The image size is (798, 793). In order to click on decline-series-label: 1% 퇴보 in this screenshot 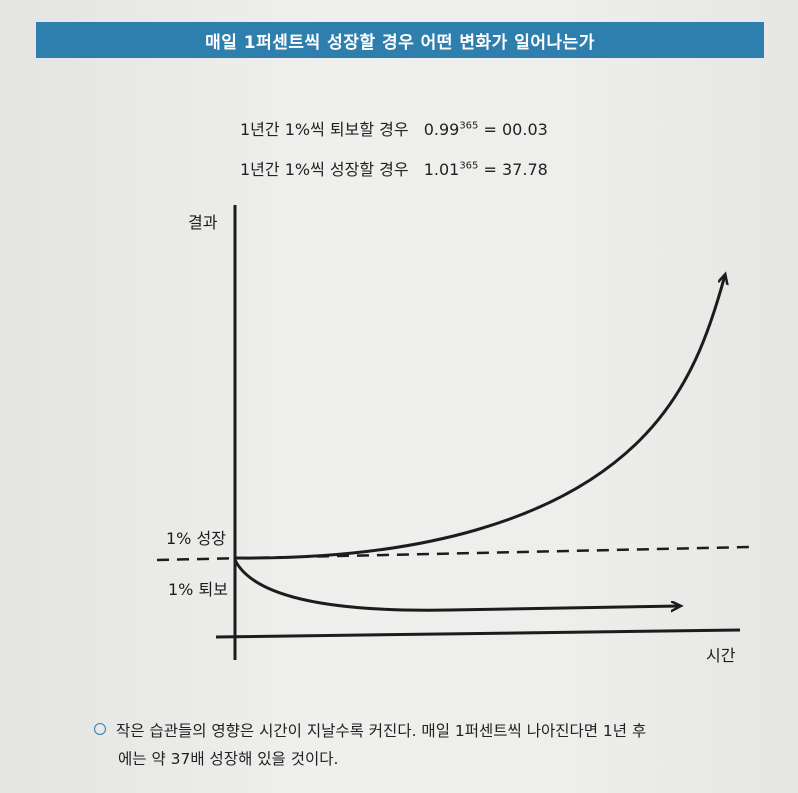, I will do `click(198, 589)`.